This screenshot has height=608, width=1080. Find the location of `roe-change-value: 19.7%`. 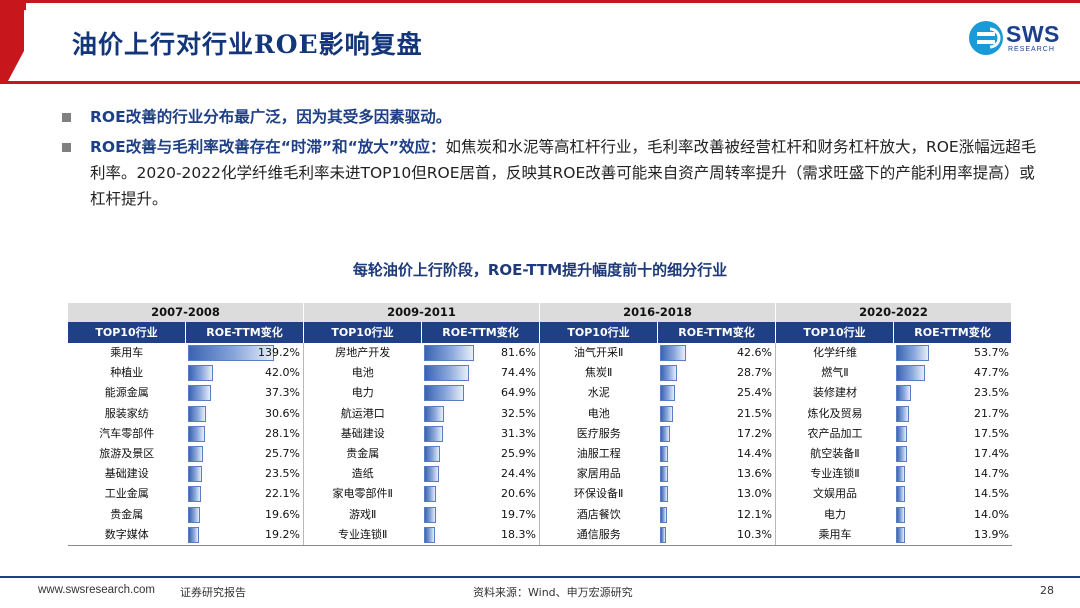

roe-change-value: 19.7% is located at coordinates (518, 514).